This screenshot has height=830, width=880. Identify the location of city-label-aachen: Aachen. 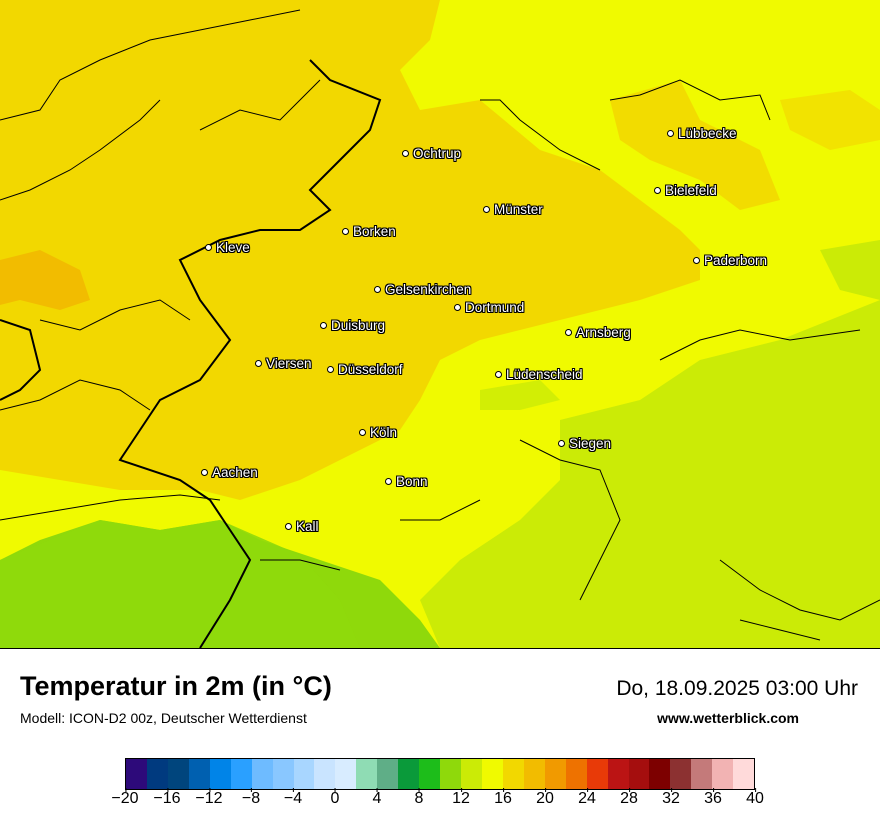
(229, 472).